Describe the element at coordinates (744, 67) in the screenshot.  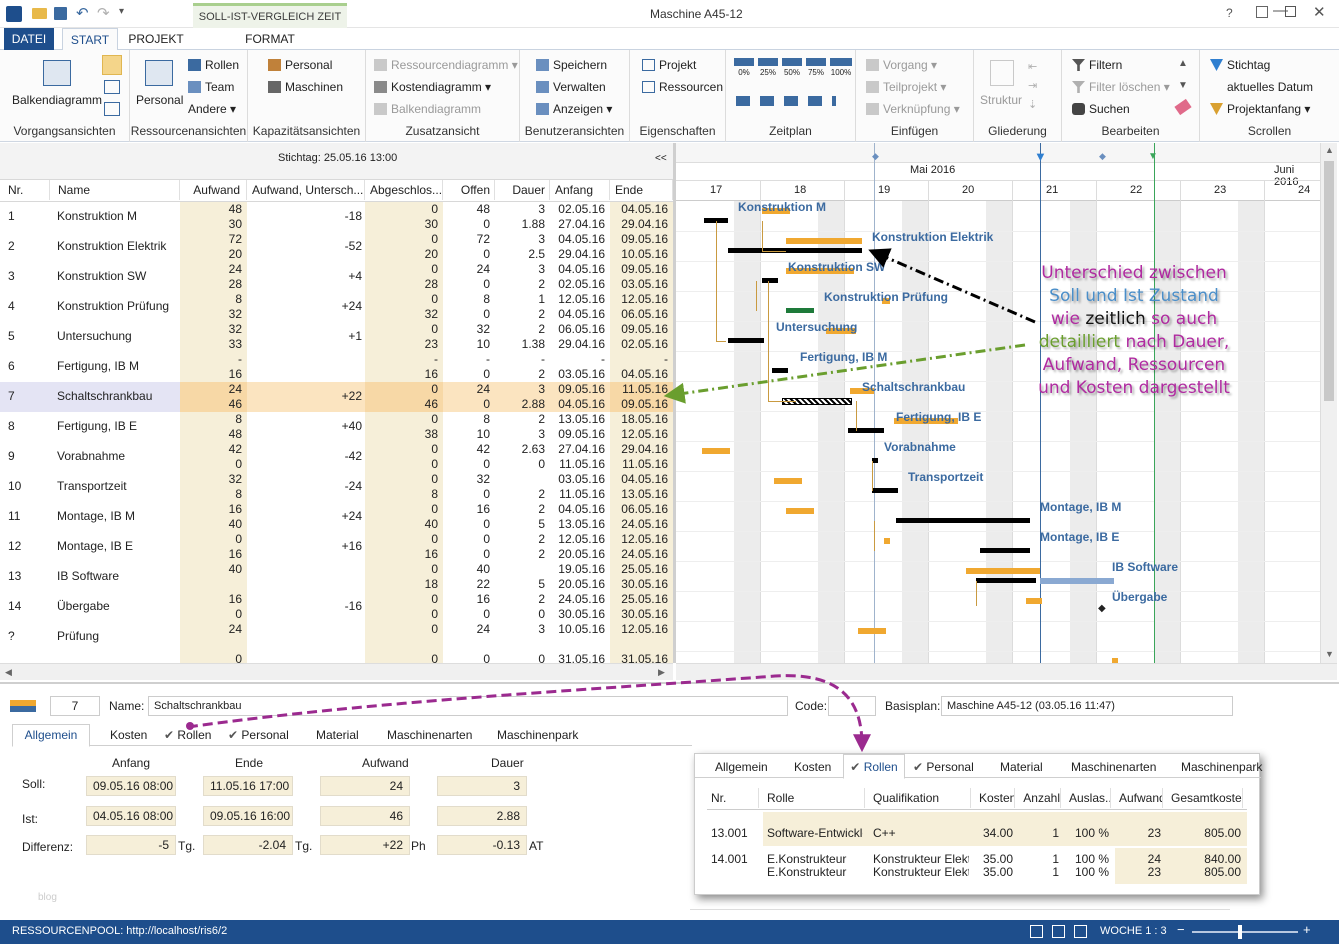
I see `pct-0-button: 0%` at that location.